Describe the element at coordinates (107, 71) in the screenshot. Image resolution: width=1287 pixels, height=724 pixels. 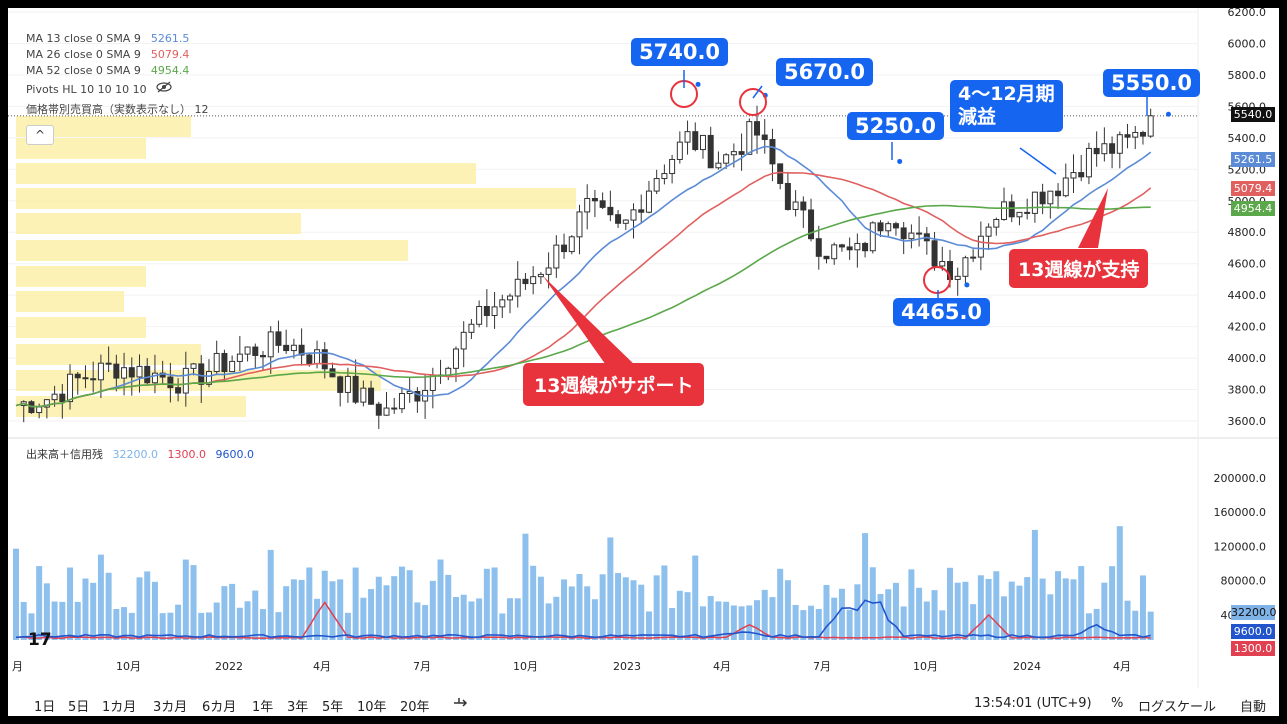
I see `legend-ma52: MA 52 close 0 SMA 9 4954.4` at that location.